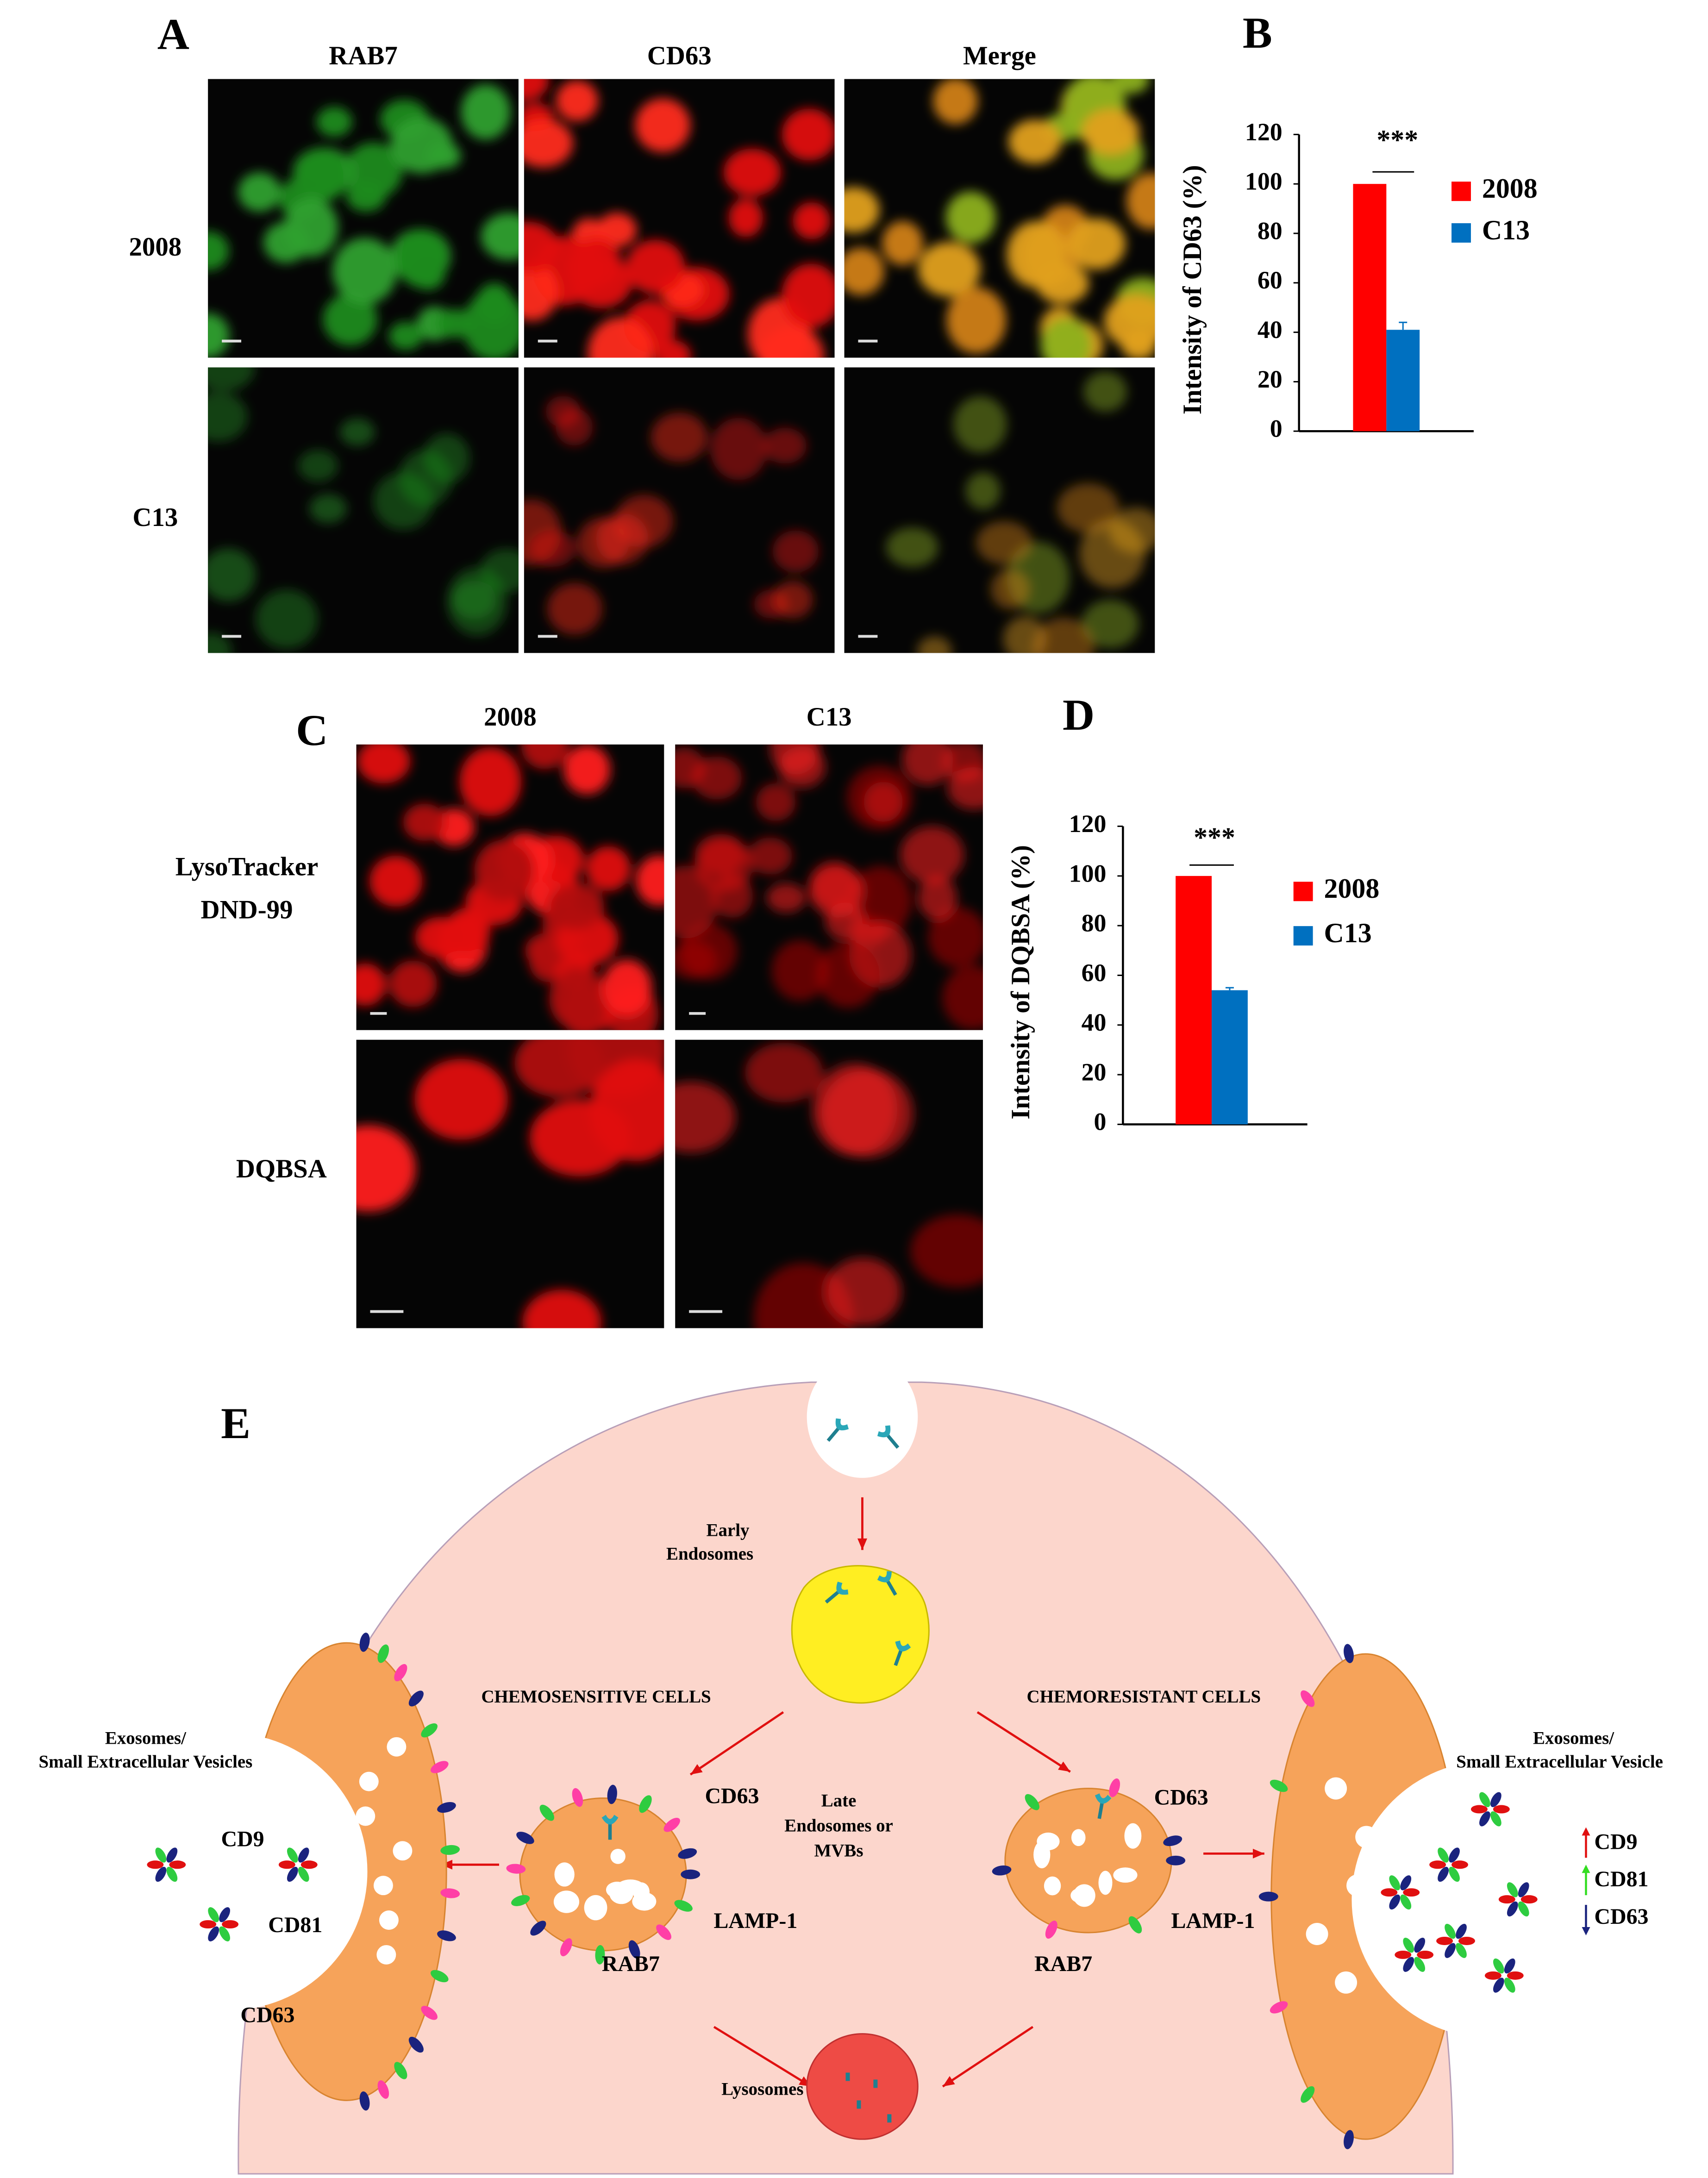 This screenshot has width=1708, height=2178. I want to click on panel-label: A, so click(173, 34).